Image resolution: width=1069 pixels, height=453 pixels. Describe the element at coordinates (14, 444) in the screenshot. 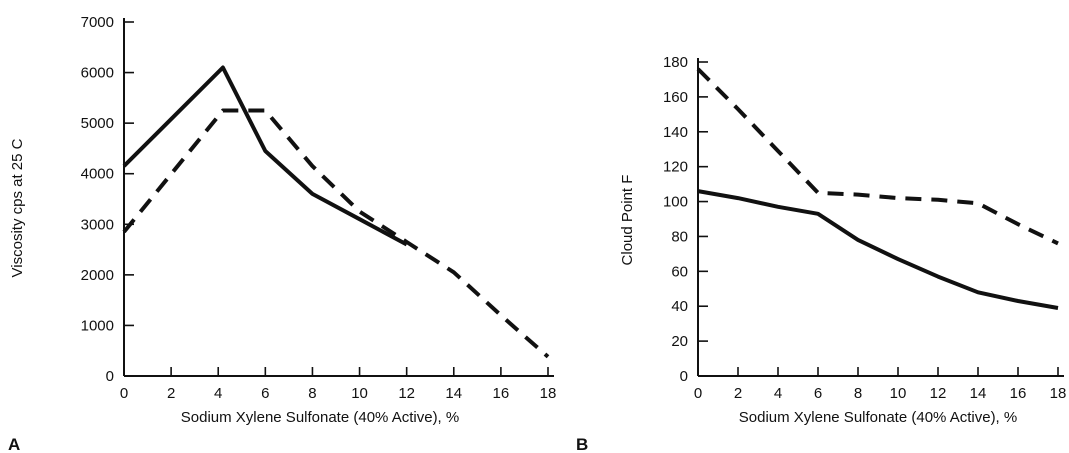

I see `panel-letter: A` at that location.